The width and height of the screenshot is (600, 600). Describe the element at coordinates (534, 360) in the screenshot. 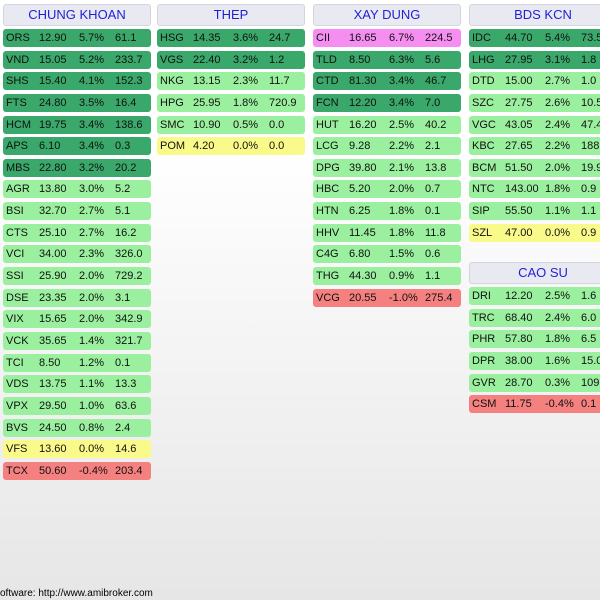

I see `ticker-row: DPR 38.00 1.6% 15.0` at that location.